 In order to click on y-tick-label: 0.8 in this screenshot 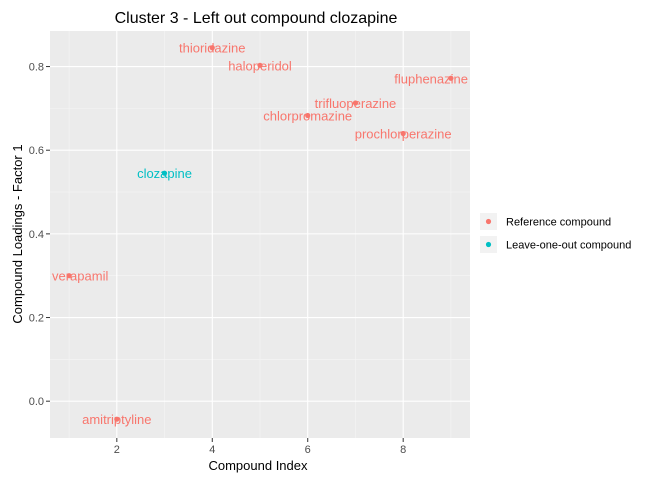, I will do `click(36, 68)`.